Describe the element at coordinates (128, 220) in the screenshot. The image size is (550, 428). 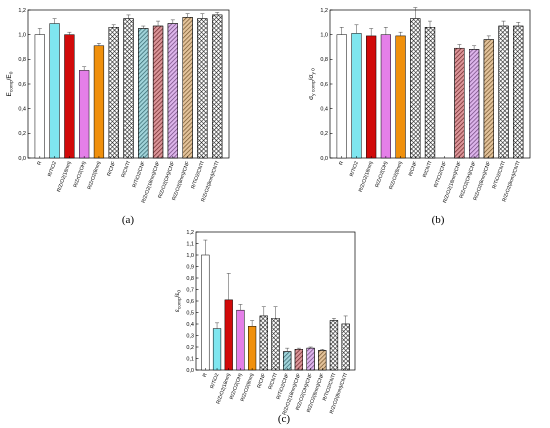
I see `panel-label: (a)` at that location.